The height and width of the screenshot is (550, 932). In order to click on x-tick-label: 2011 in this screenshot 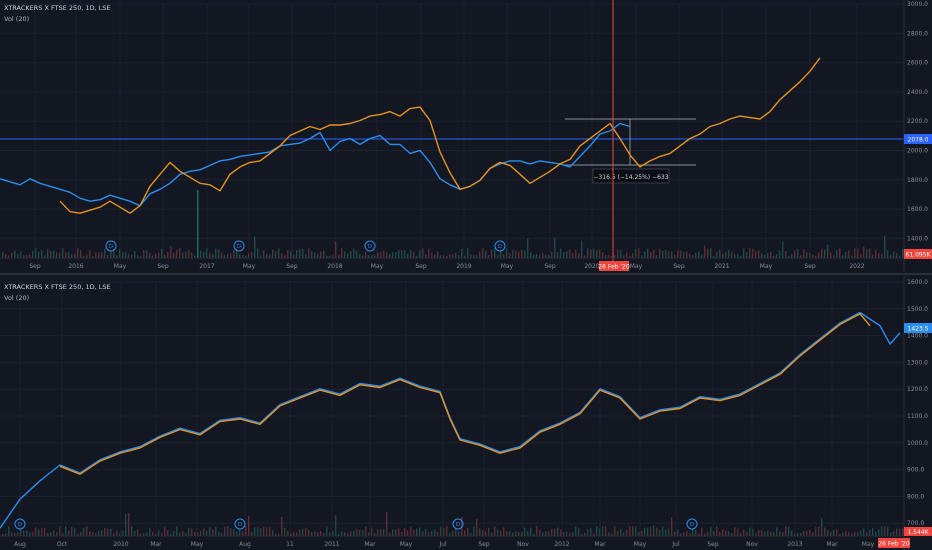, I will do `click(331, 544)`.